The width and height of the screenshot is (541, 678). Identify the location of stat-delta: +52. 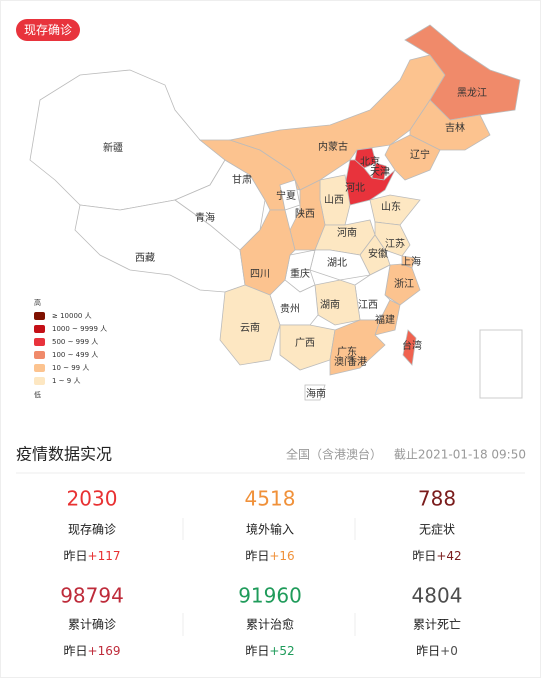
(281, 651).